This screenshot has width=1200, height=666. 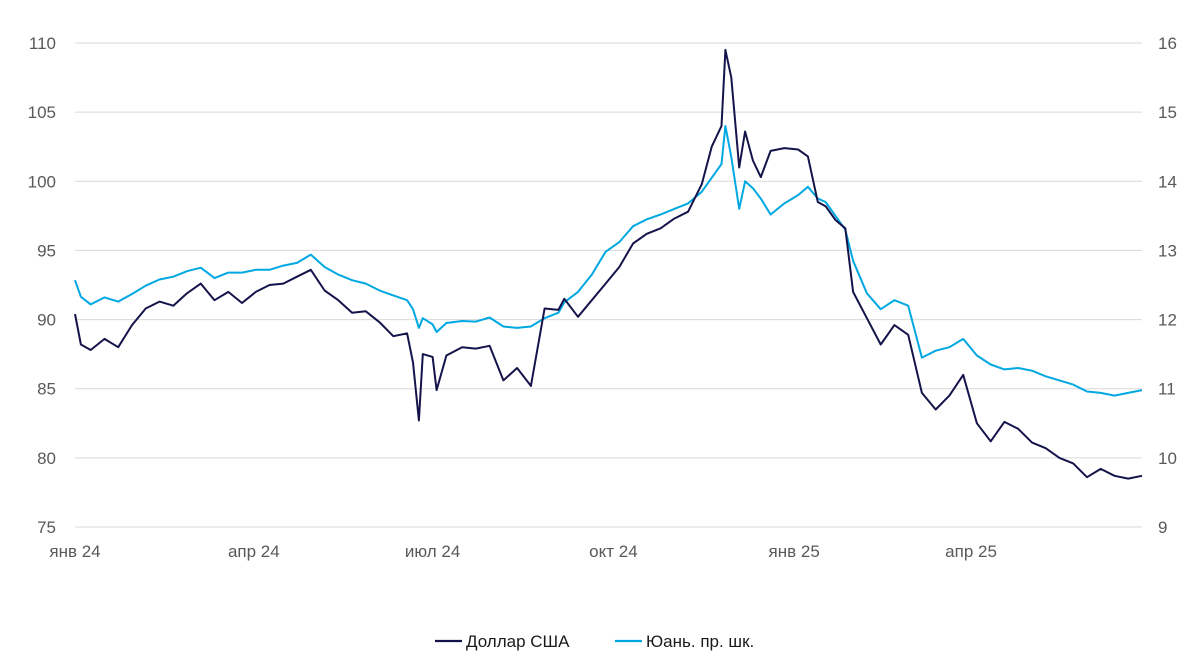 I want to click on legend-label-cny: Юань. пр. шк., so click(x=700, y=641).